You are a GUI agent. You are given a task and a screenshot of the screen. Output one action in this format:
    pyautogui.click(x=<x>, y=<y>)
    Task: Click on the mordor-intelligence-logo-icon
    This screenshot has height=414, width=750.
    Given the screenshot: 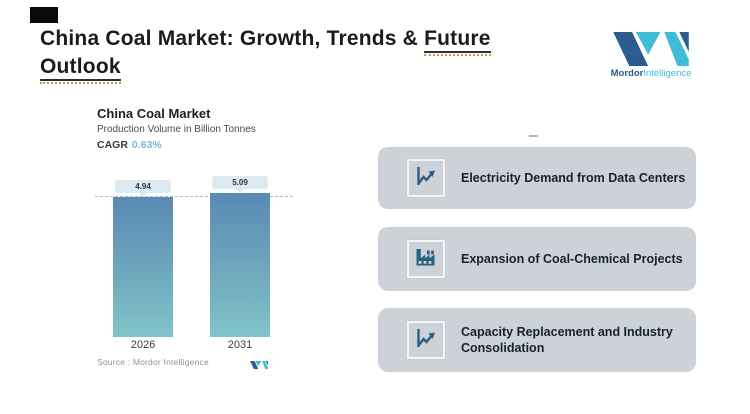 What is the action you would take?
    pyautogui.click(x=651, y=49)
    